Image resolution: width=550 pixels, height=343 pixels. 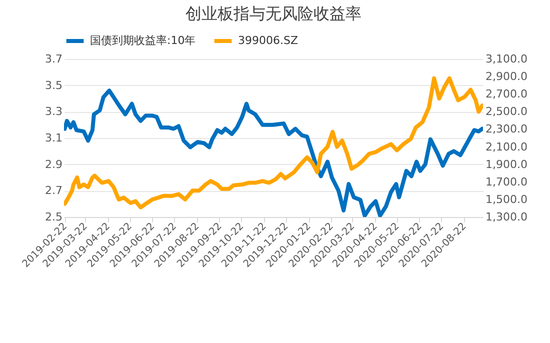 What do you see at coordinates (53, 85) in the screenshot?
I see `y-tick-label: 3.5` at bounding box center [53, 85].